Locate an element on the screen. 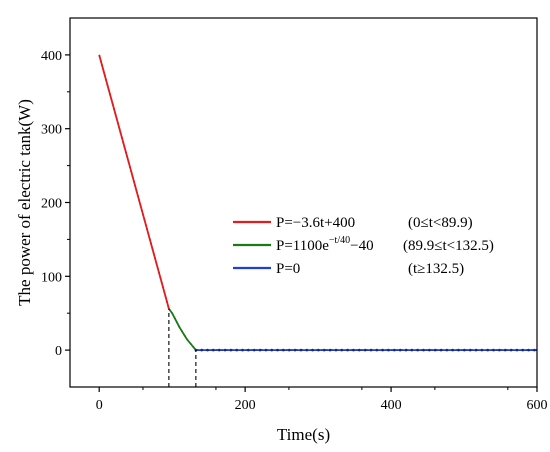 The height and width of the screenshot is (452, 550). y-tick-label: 400 is located at coordinates (51, 56).